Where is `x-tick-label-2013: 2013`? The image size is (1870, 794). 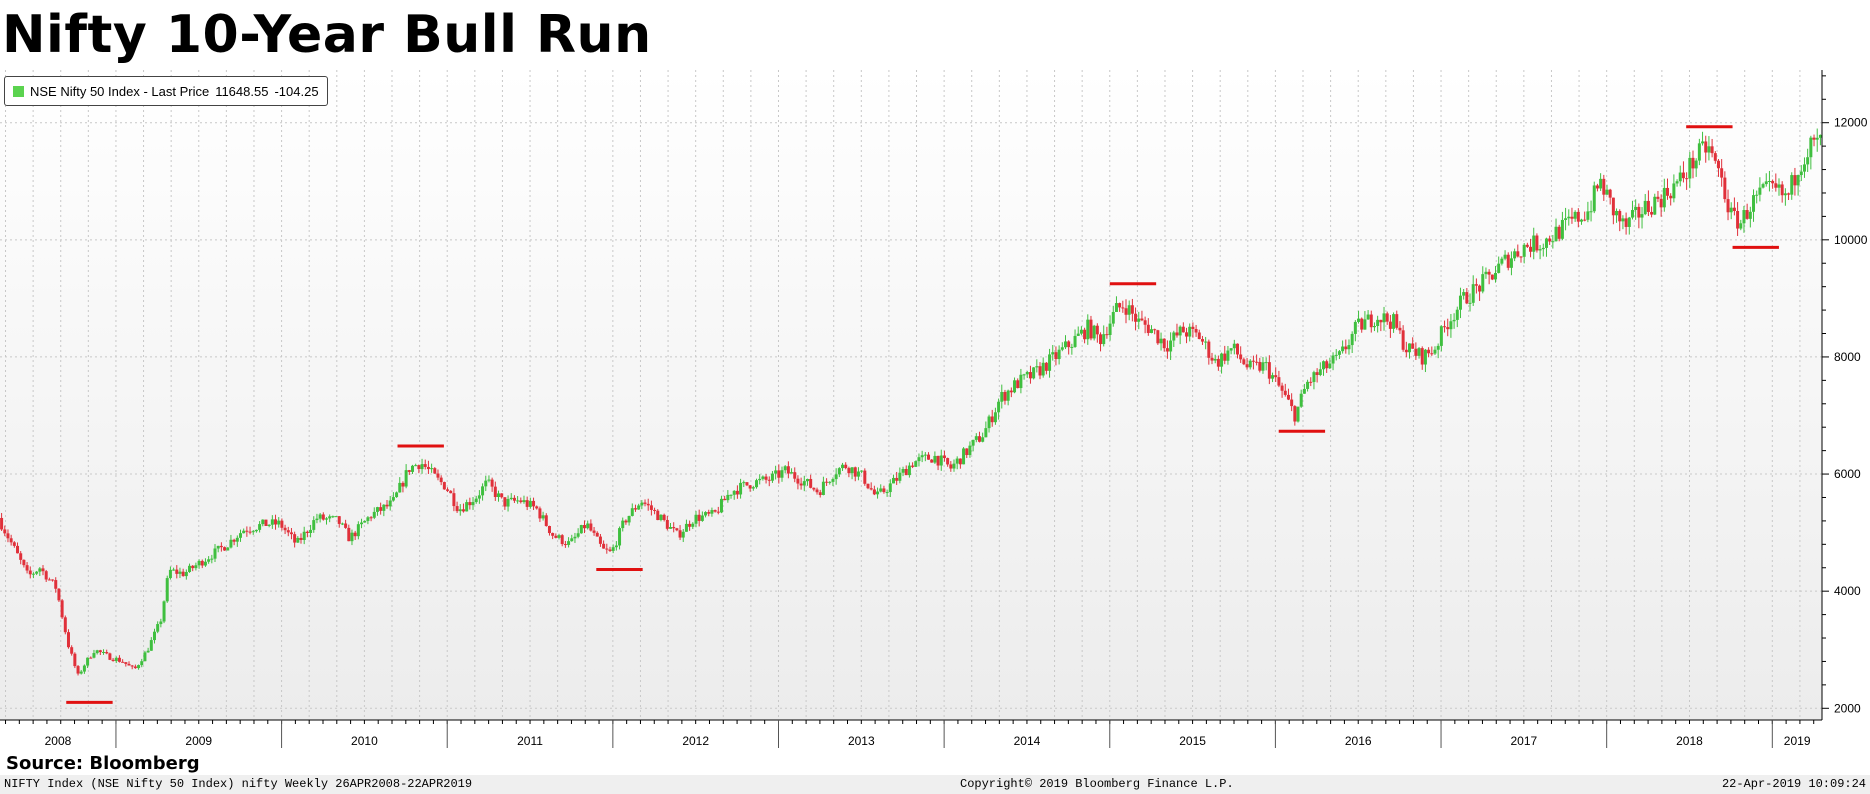 x-tick-label-2013: 2013 is located at coordinates (861, 741).